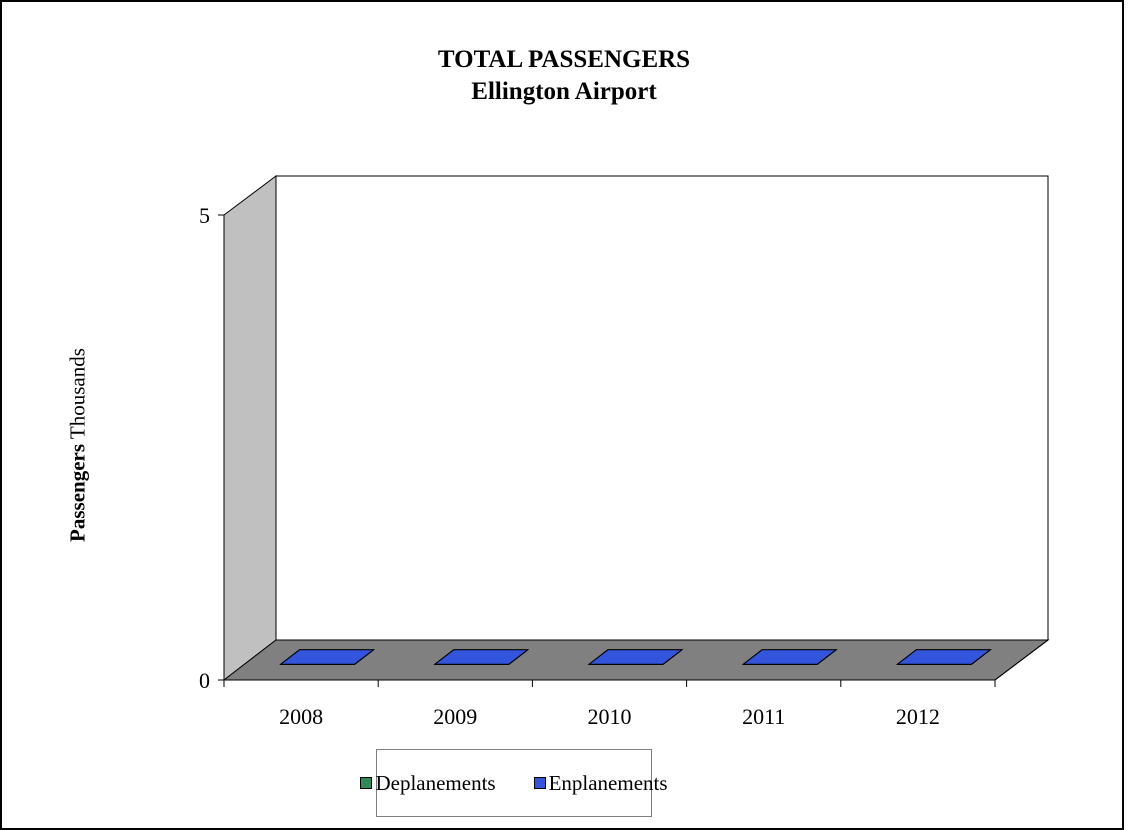 Image resolution: width=1128 pixels, height=830 pixels. What do you see at coordinates (763, 716) in the screenshot?
I see `x-tick-label-2011: 2011` at bounding box center [763, 716].